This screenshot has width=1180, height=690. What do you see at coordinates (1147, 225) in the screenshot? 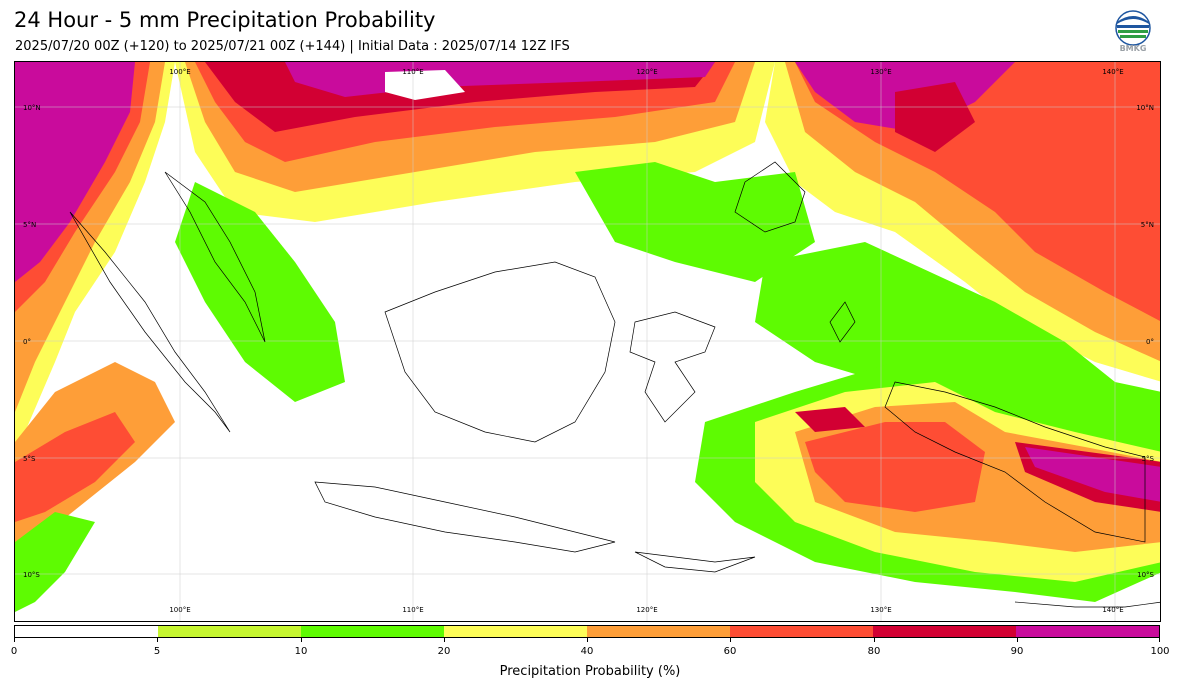
I see `lat-label-right: 5°N` at bounding box center [1147, 225].